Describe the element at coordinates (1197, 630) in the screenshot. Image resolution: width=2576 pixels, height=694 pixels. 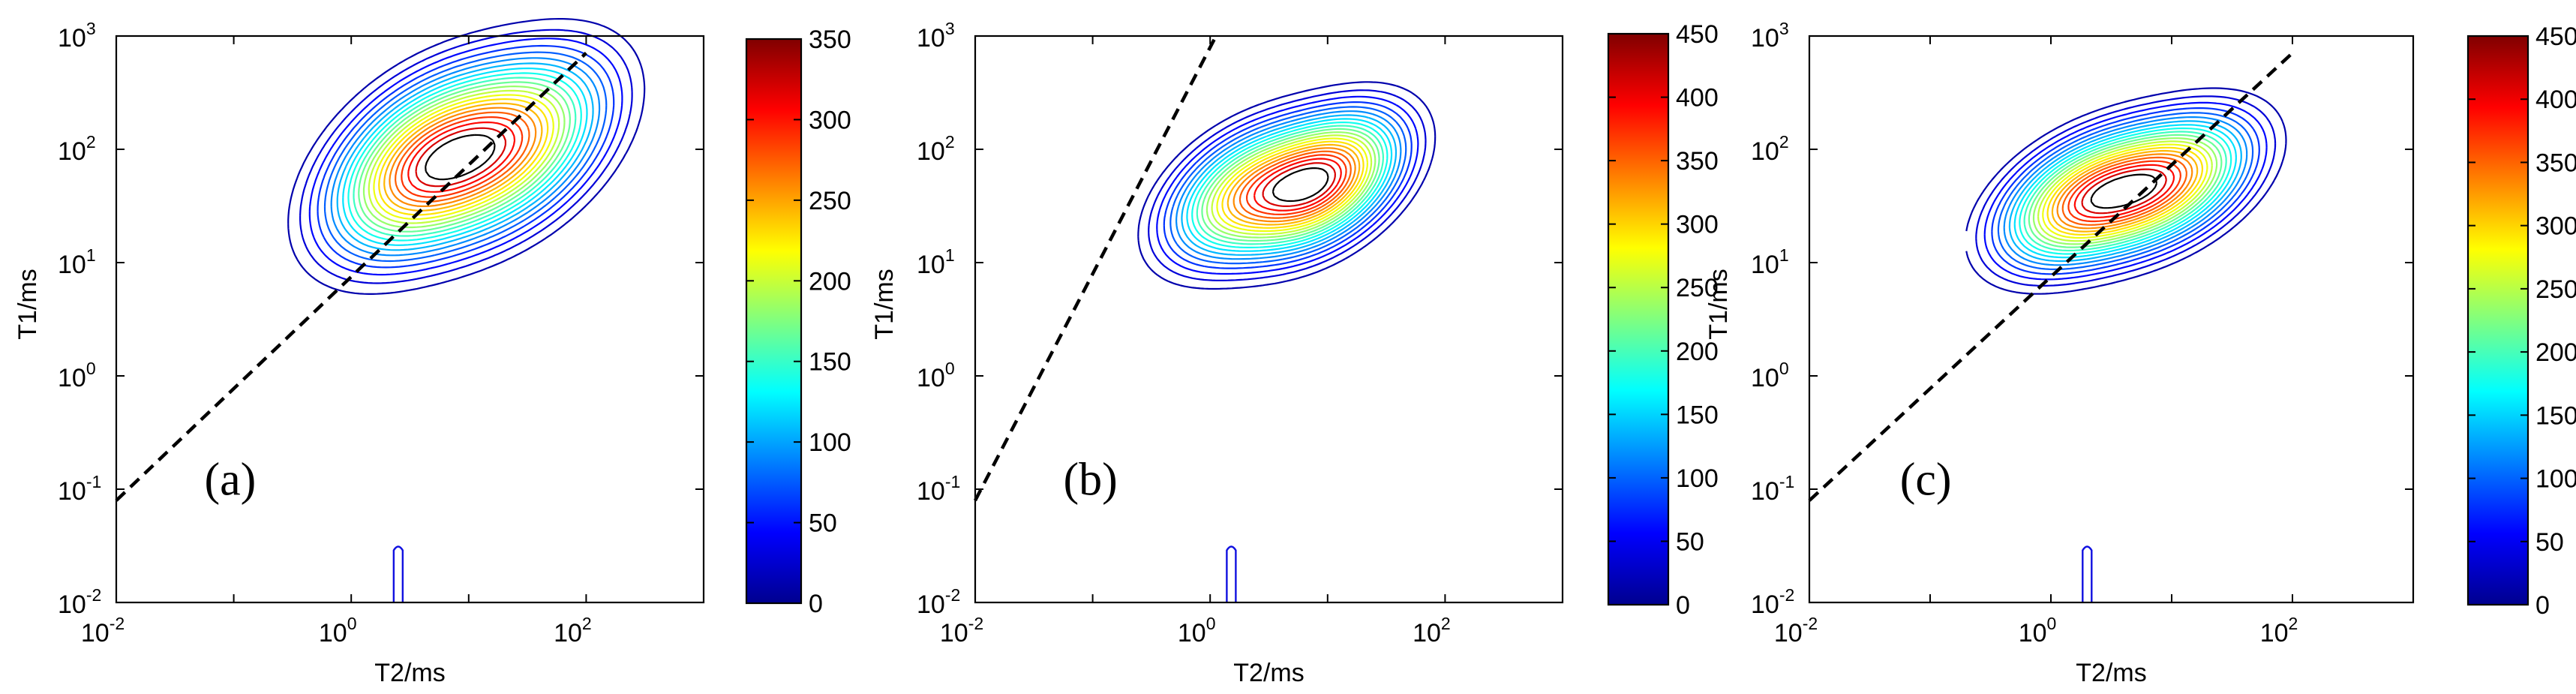
I see `x-tick-label: 10⁰` at that location.